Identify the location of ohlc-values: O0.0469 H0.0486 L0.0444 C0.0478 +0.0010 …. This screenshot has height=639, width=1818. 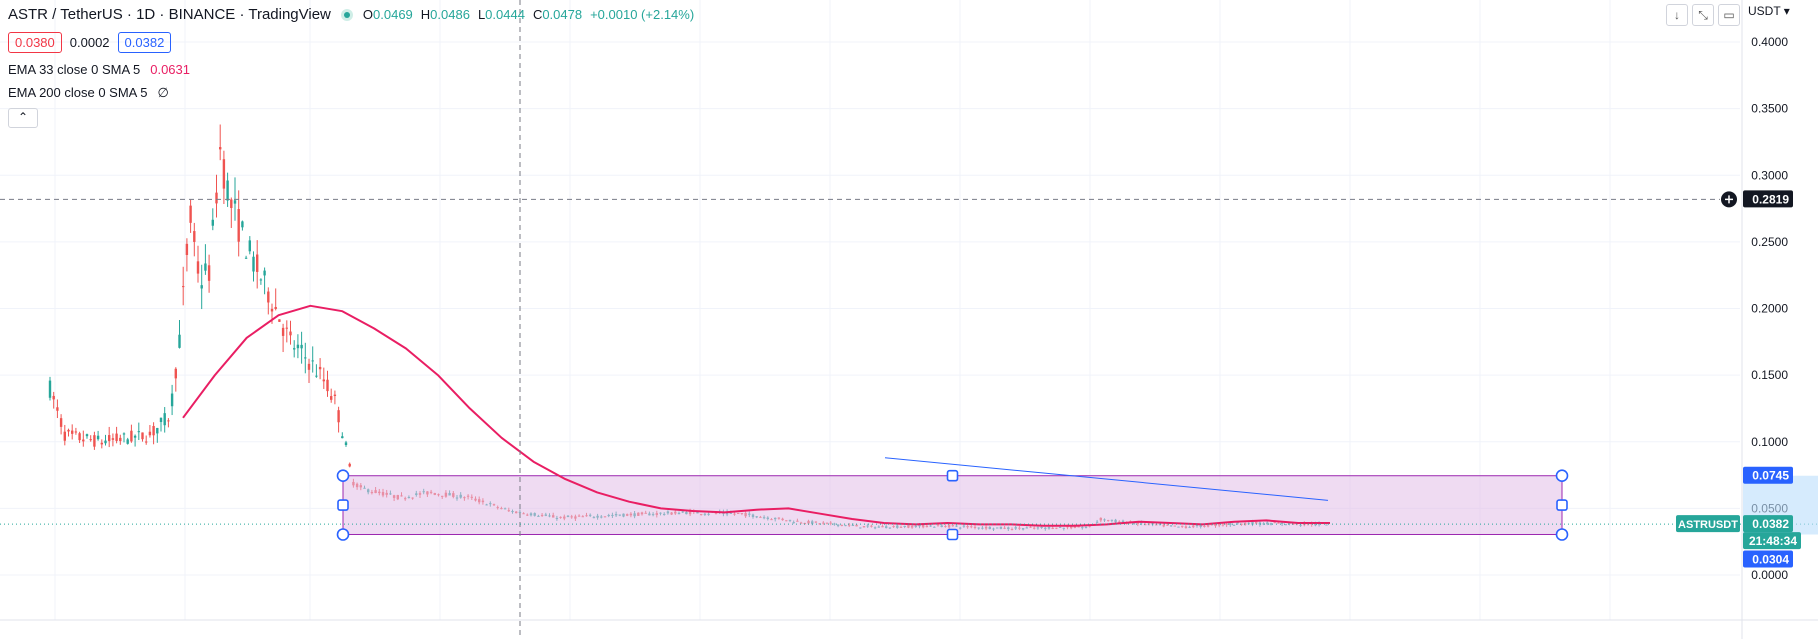
(528, 14).